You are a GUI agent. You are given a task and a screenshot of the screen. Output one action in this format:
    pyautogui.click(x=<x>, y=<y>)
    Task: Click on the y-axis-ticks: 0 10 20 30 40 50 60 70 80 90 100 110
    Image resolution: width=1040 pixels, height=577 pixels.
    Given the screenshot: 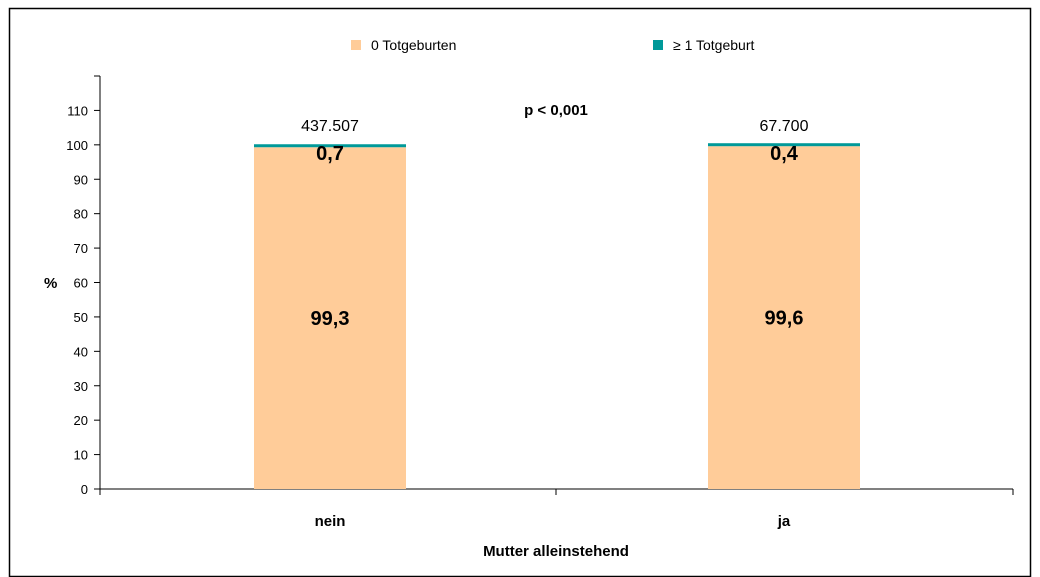 What is the action you would take?
    pyautogui.click(x=83, y=286)
    